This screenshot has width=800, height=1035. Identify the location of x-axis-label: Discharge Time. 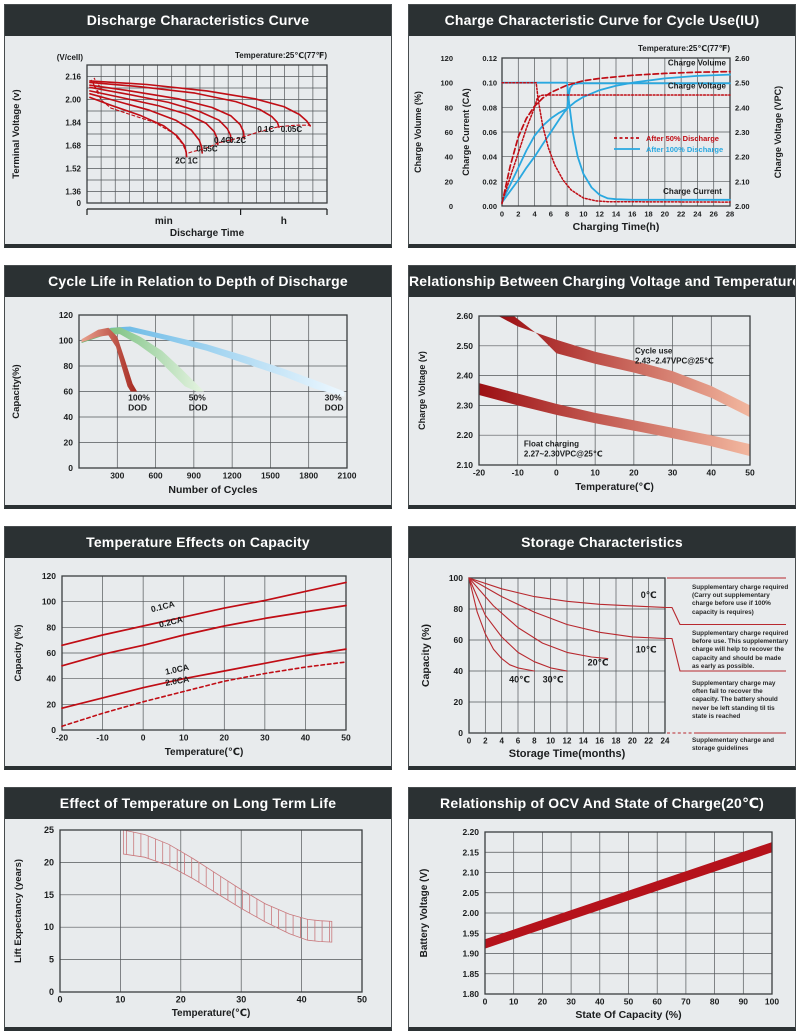
(207, 233).